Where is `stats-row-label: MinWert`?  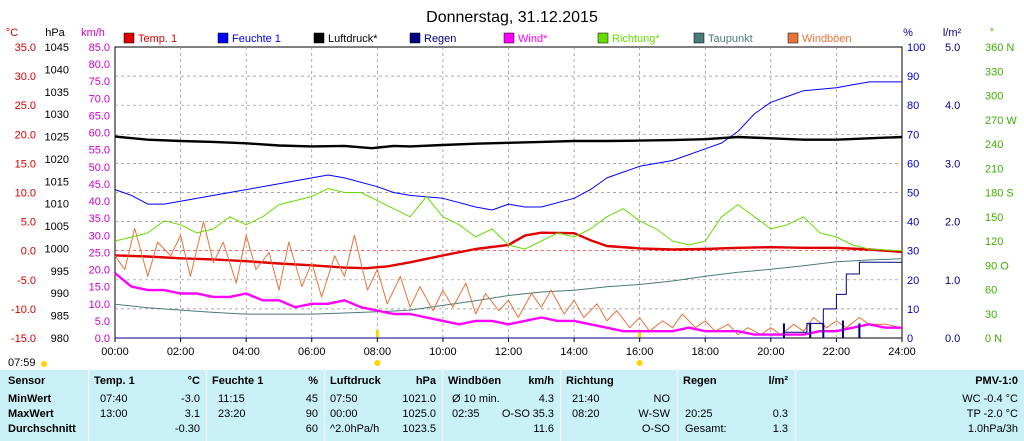 stats-row-label: MinWert is located at coordinates (30, 399).